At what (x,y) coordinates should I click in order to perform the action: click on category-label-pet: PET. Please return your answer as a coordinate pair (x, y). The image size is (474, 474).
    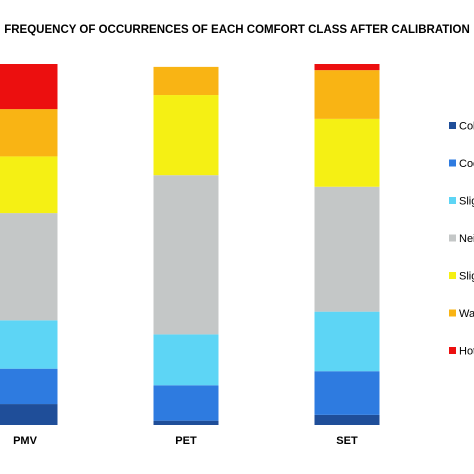
    Looking at the image, I should click on (186, 441).